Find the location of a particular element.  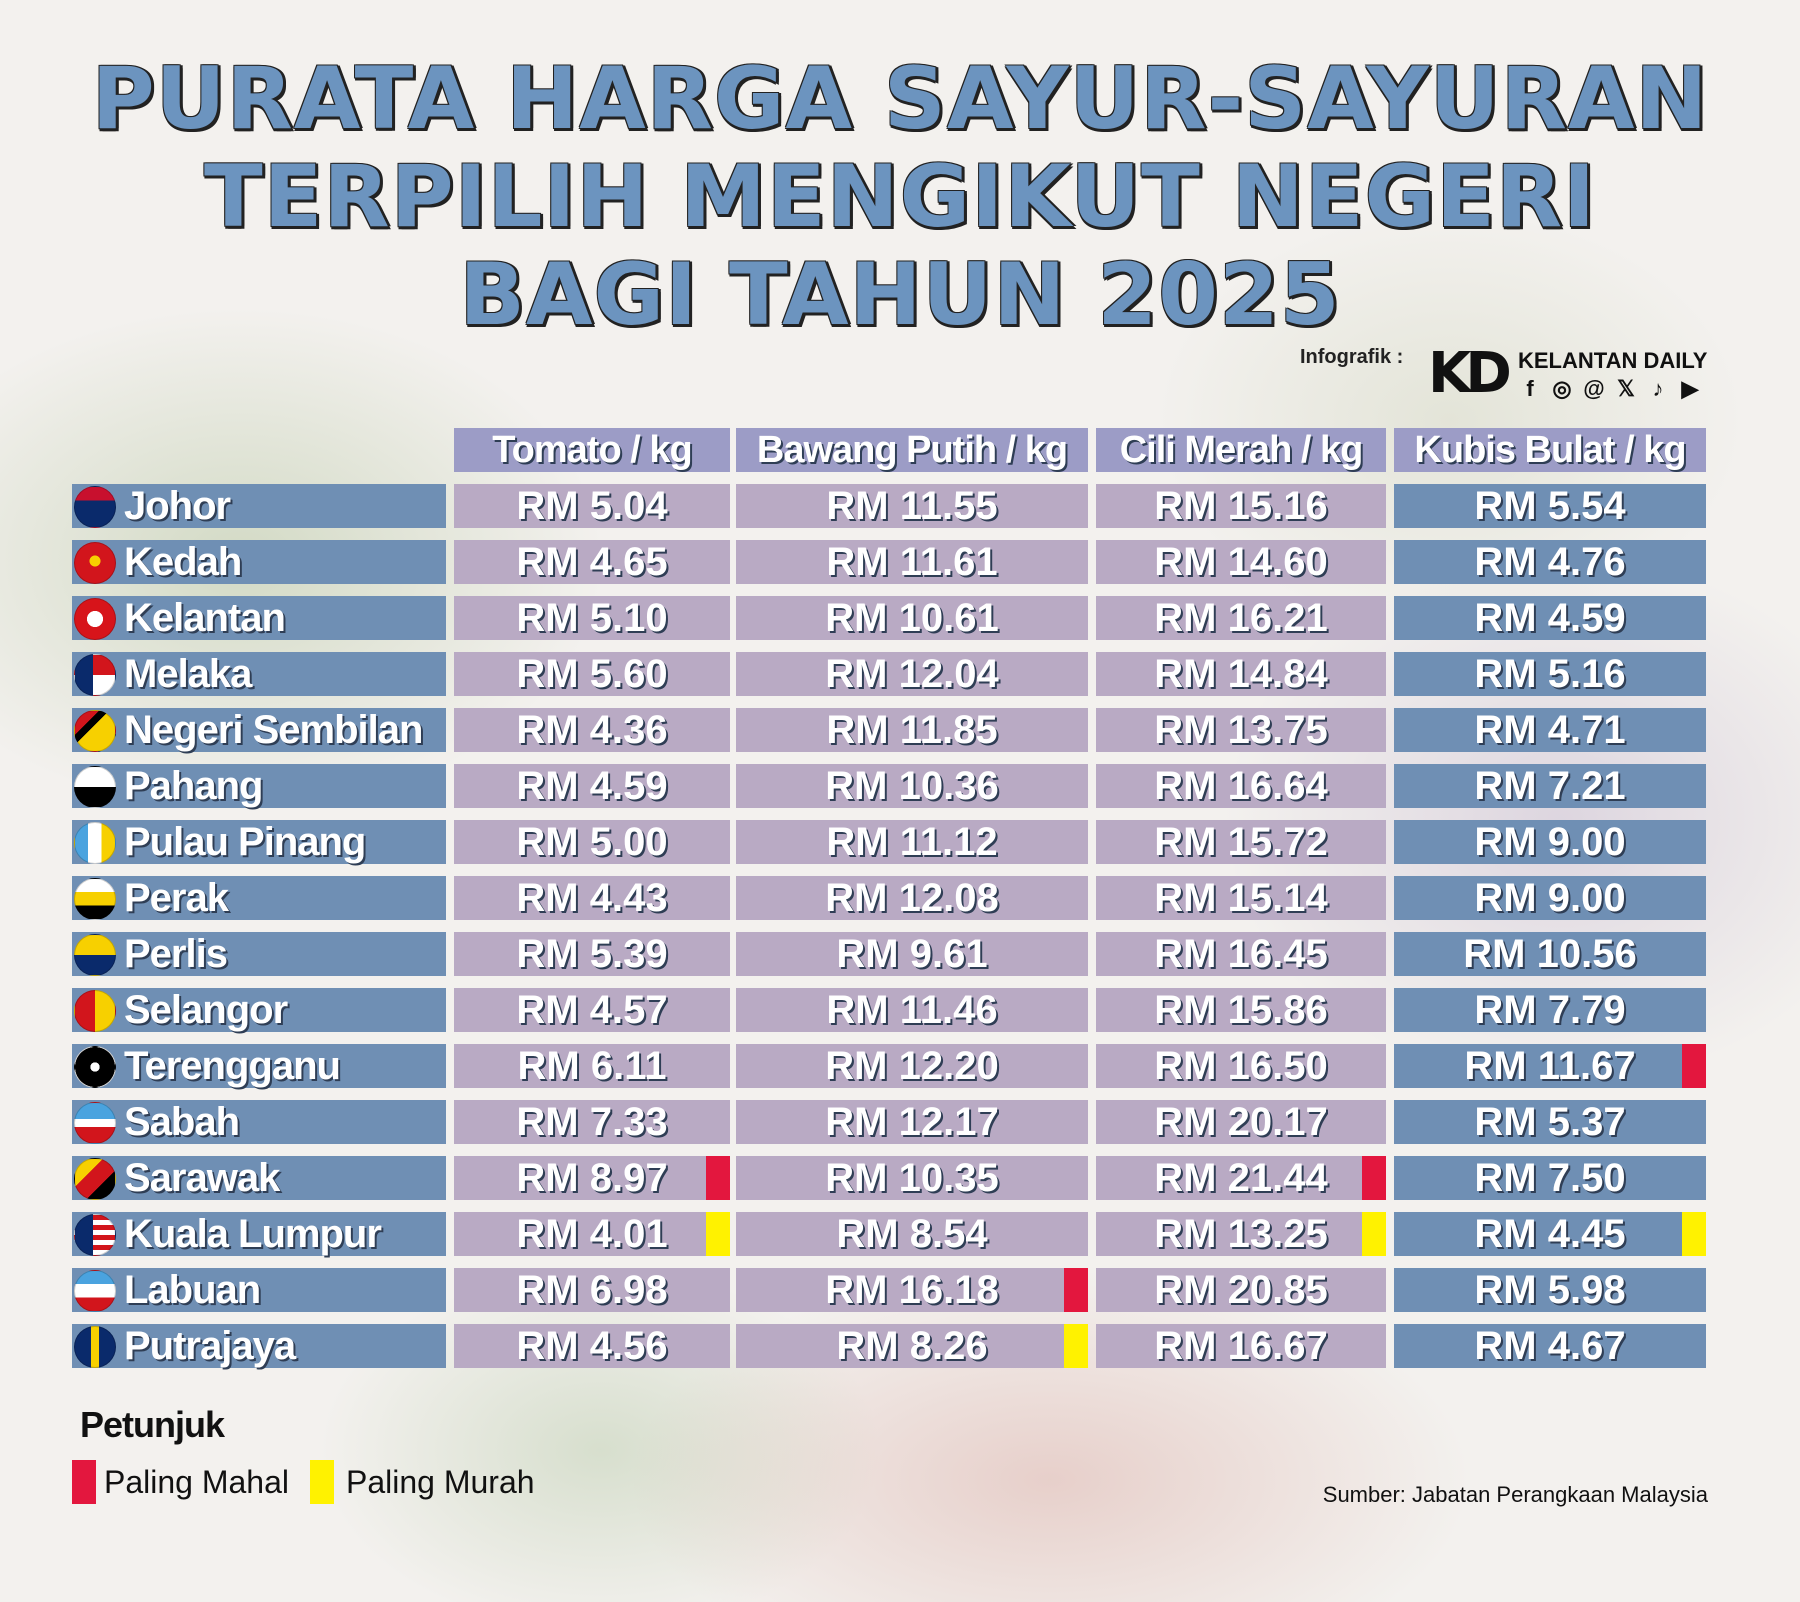

price-cell: RM 14.60 is located at coordinates (1241, 562).